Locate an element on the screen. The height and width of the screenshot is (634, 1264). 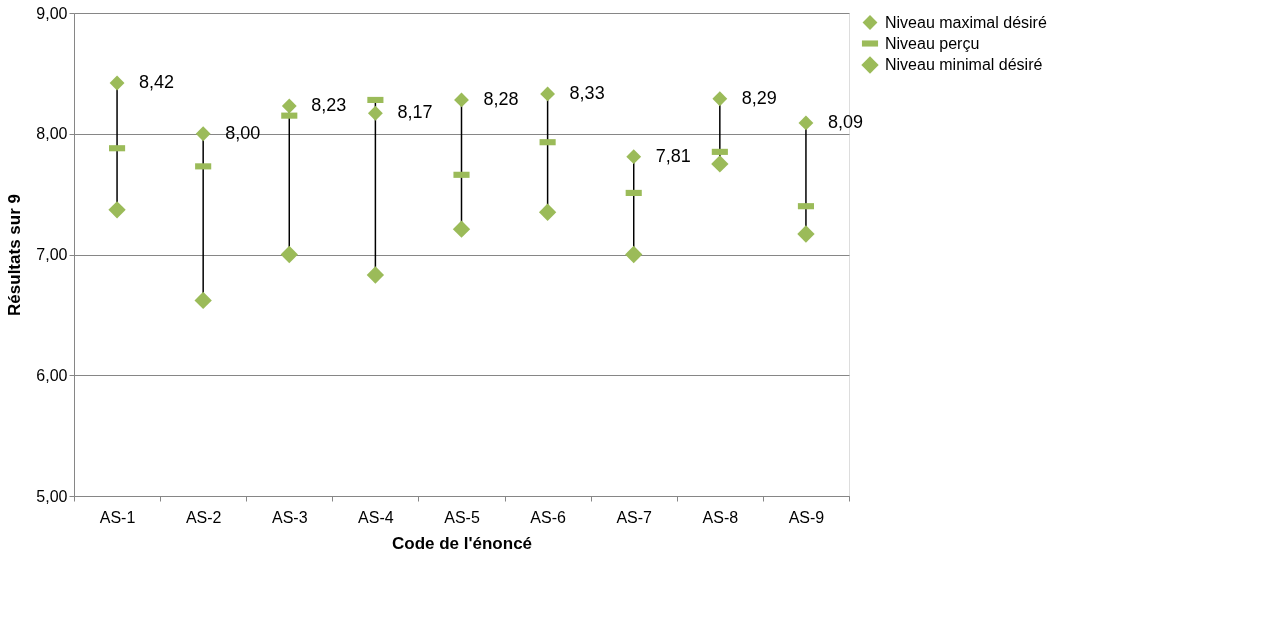
data-label: 7,81 is located at coordinates (673, 155).